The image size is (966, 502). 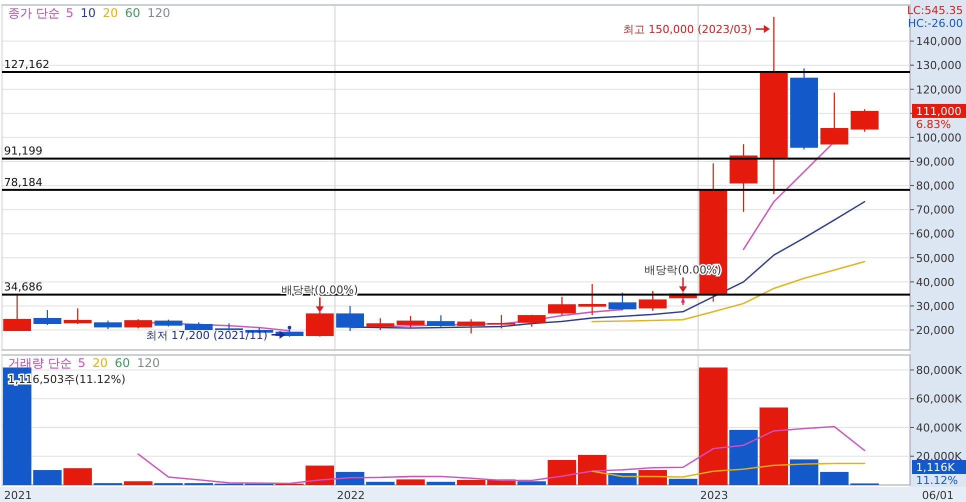 What do you see at coordinates (939, 89) in the screenshot?
I see `y-tick-label: 120,000` at bounding box center [939, 89].